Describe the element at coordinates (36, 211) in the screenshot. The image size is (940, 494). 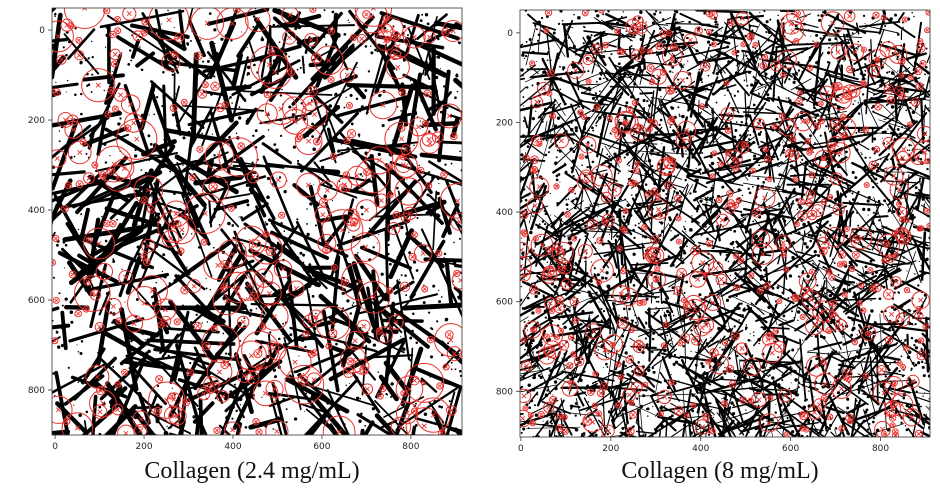
I see `y-tick-label: 400` at that location.